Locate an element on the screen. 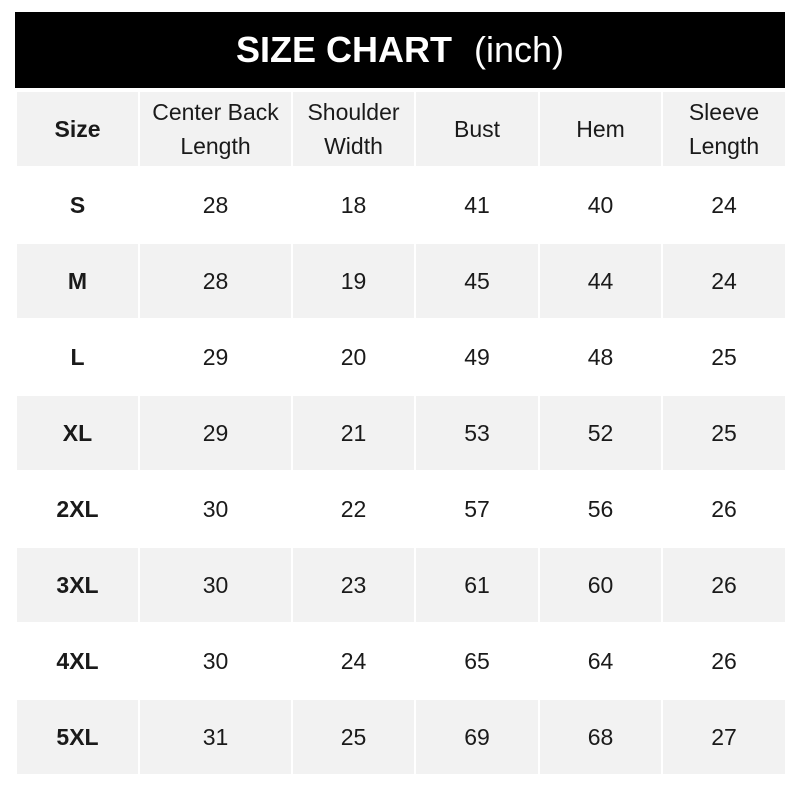 The height and width of the screenshot is (800, 800). measurement-cell: 48 is located at coordinates (600, 357).